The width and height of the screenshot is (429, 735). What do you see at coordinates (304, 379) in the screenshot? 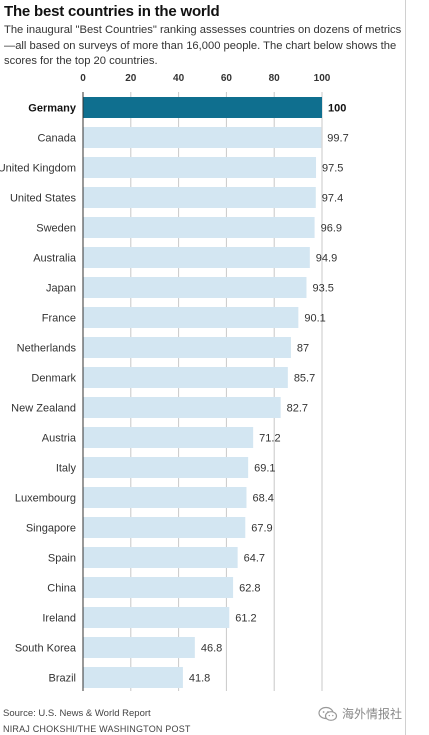
I see `value-label: 85.7` at bounding box center [304, 379].